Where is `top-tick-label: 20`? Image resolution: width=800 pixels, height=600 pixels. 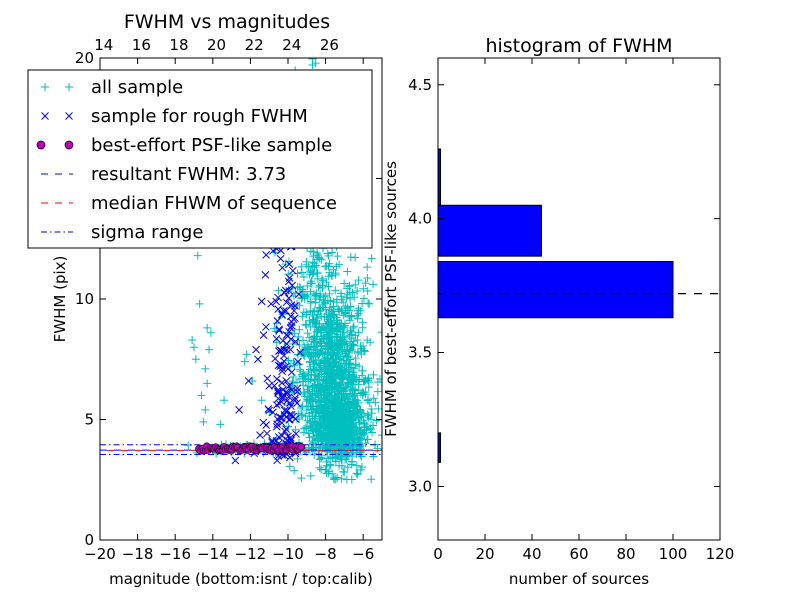
top-tick-label: 20 is located at coordinates (216, 45).